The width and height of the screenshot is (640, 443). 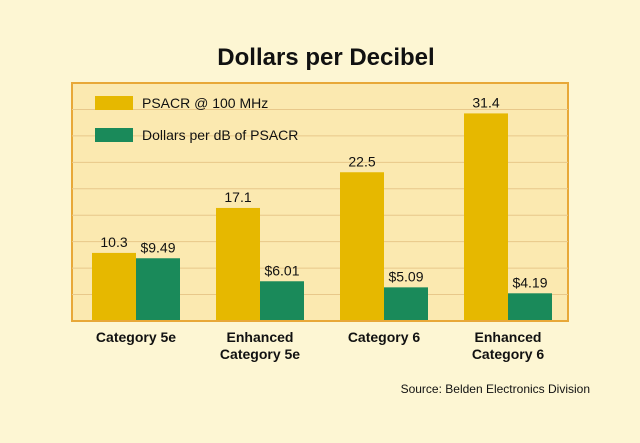 What do you see at coordinates (114, 103) in the screenshot?
I see `legend-swatch-psacr` at bounding box center [114, 103].